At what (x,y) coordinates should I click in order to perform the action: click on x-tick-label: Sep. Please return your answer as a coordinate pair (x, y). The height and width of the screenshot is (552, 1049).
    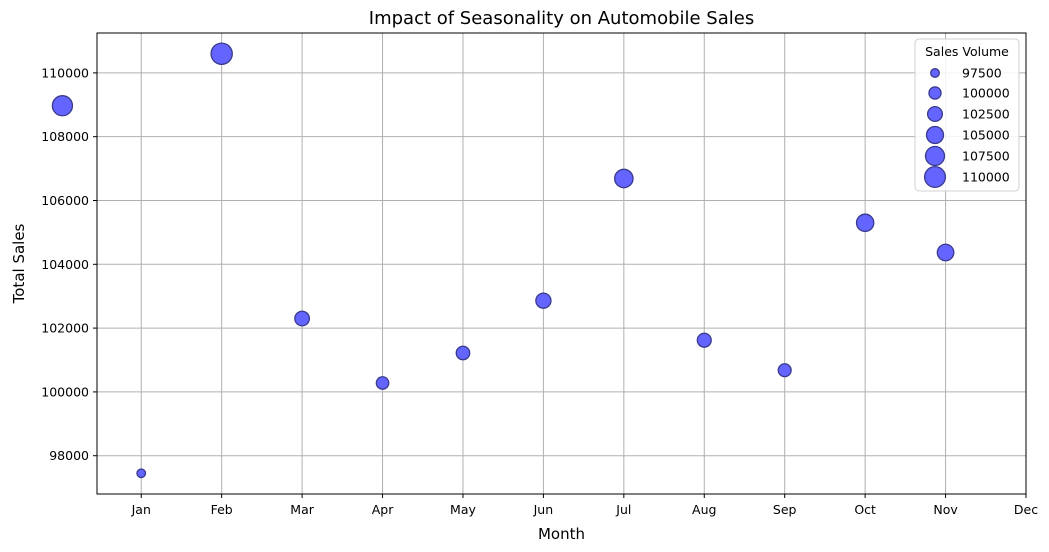
    Looking at the image, I should click on (785, 509).